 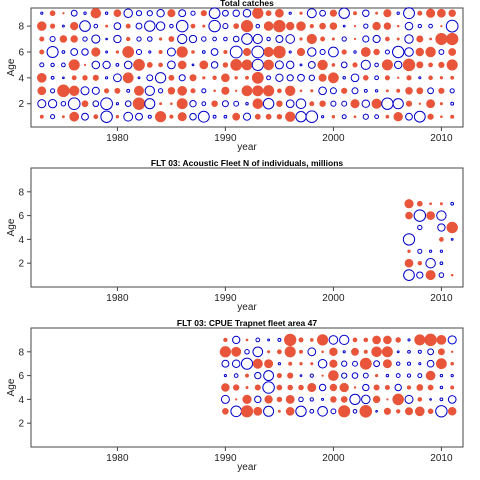 What do you see at coordinates (21, 424) in the screenshot?
I see `y-tick-label: 2` at bounding box center [21, 424].